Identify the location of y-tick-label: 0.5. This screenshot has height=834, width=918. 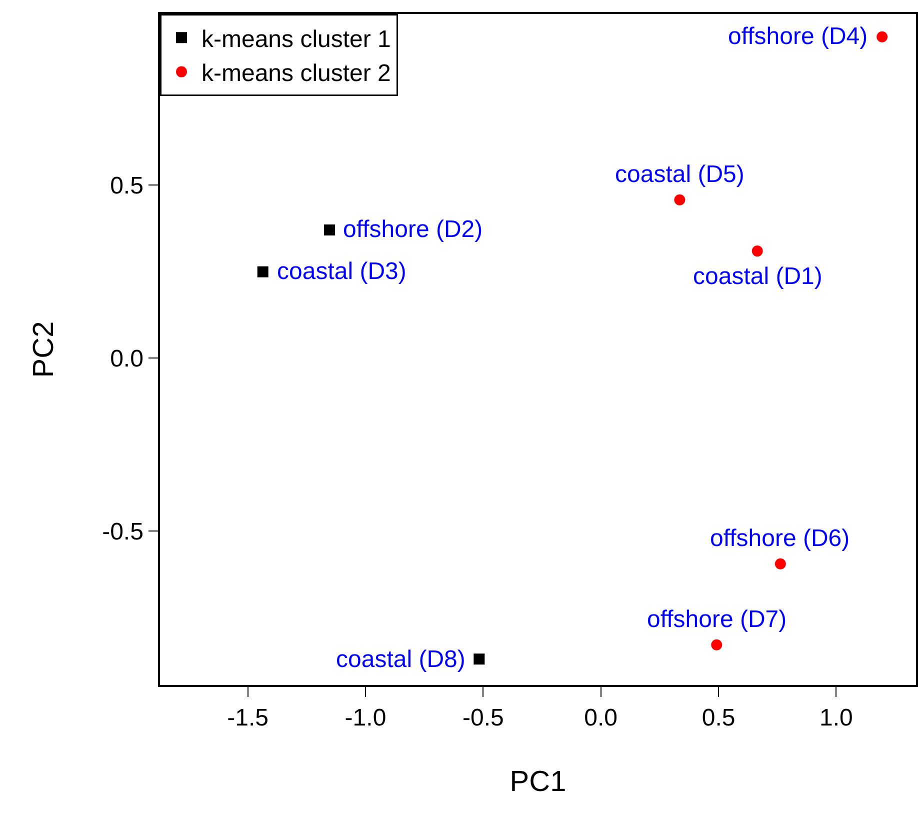
(127, 186).